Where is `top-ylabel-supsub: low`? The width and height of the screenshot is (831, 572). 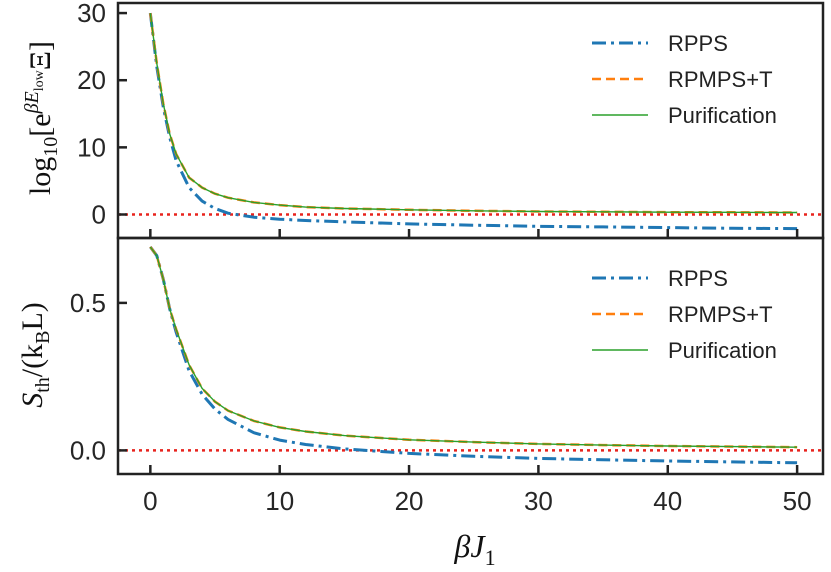
top-ylabel-supsub: low is located at coordinates (39, 80).